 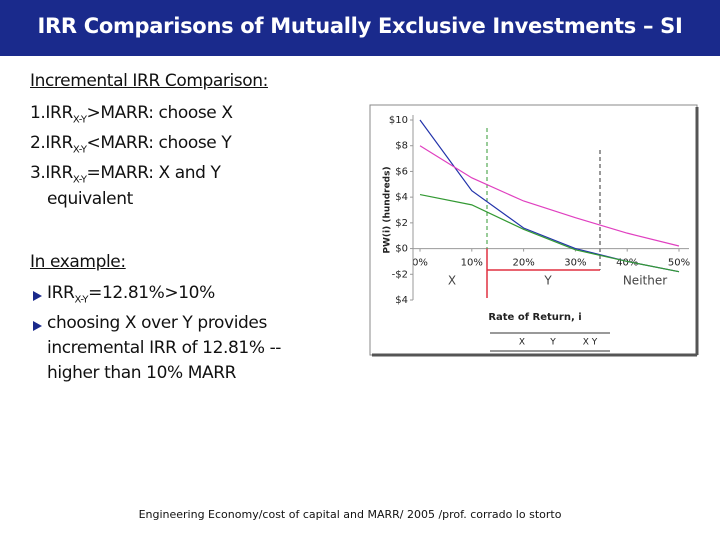 I want to click on x-tick-label: 20%, so click(x=523, y=263).